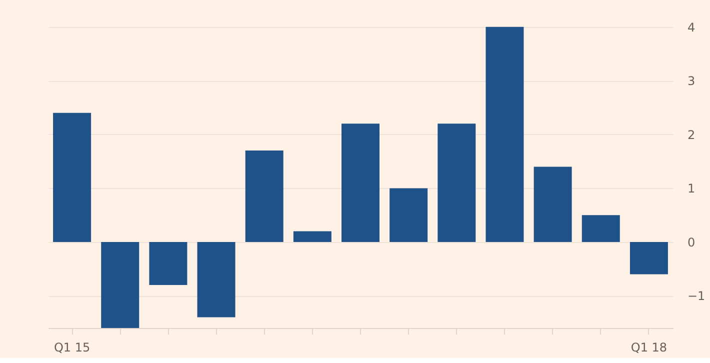 This screenshot has width=710, height=363. What do you see at coordinates (697, 296) in the screenshot?
I see `y-tick-label: −1` at bounding box center [697, 296].